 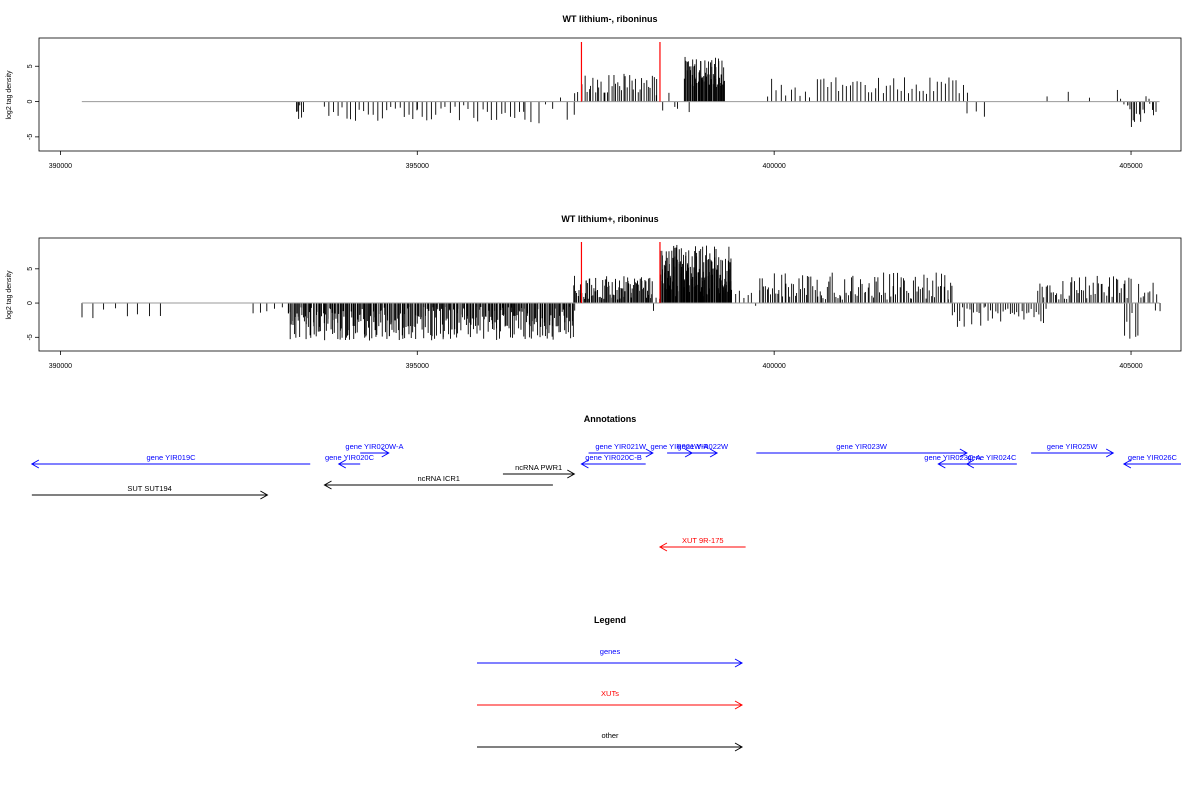 What do you see at coordinates (172, 457) in the screenshot?
I see `feature-label: gene YIR019C` at bounding box center [172, 457].